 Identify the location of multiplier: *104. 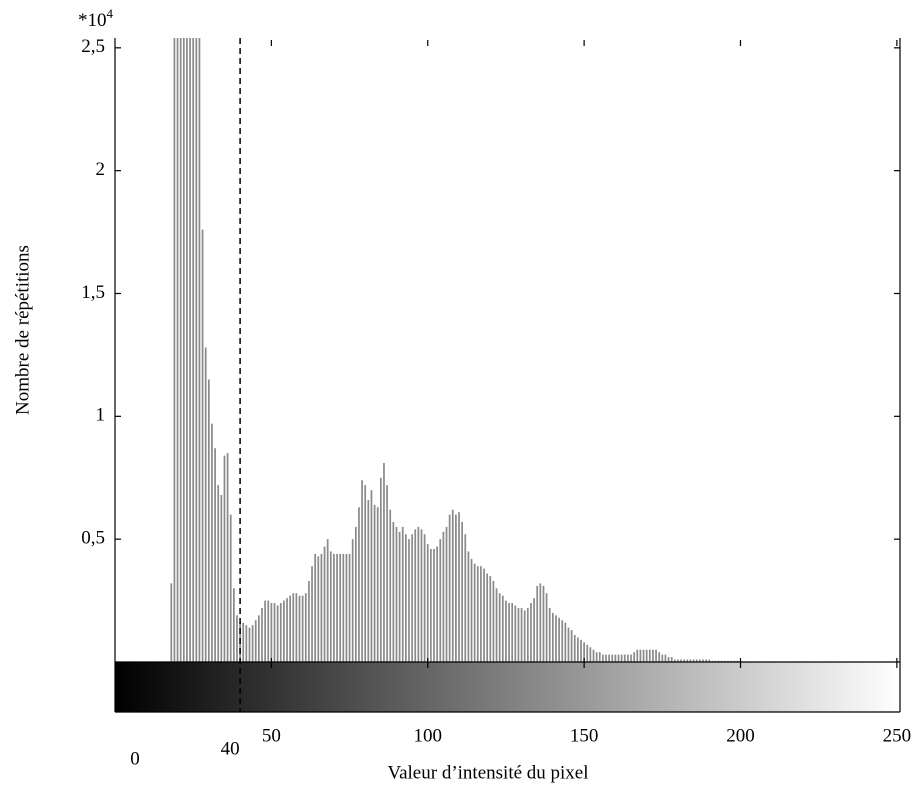
(96, 18).